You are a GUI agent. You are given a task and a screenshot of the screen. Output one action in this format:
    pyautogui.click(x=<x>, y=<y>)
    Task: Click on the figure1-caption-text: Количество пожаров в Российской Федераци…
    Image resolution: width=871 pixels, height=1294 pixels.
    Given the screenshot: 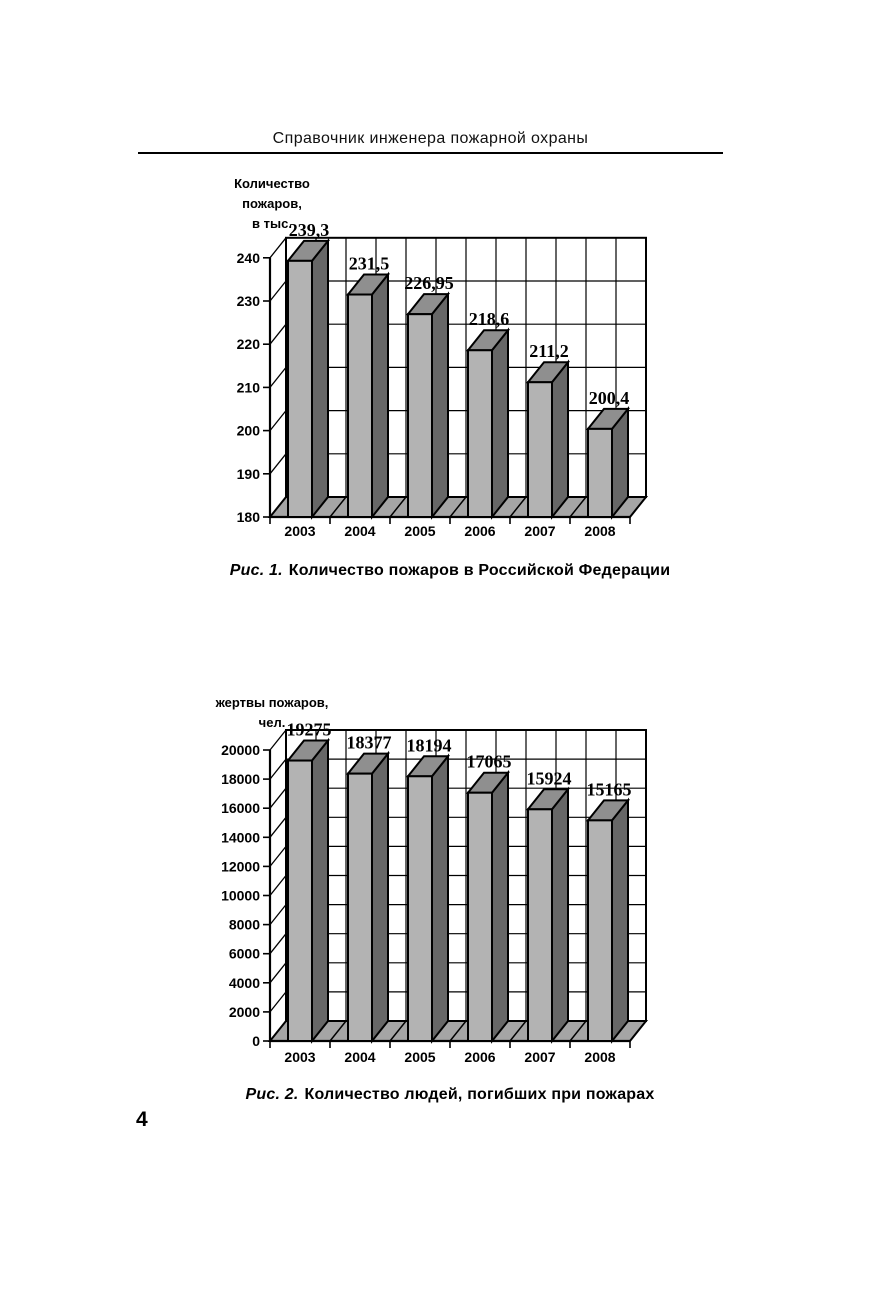 What is the action you would take?
    pyautogui.click(x=479, y=570)
    